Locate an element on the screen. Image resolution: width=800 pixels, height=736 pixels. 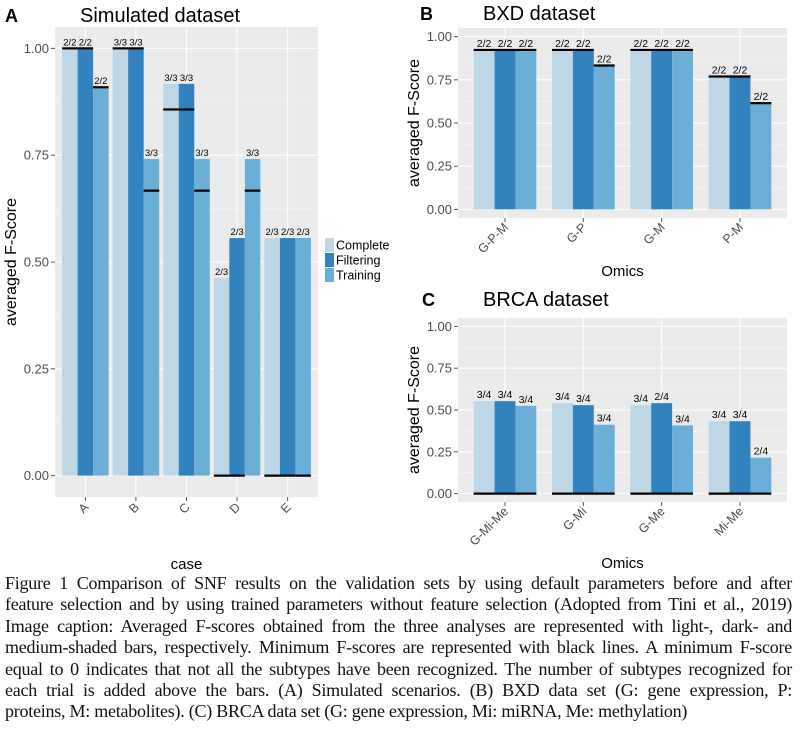
legend-label: Complete is located at coordinates (363, 246).